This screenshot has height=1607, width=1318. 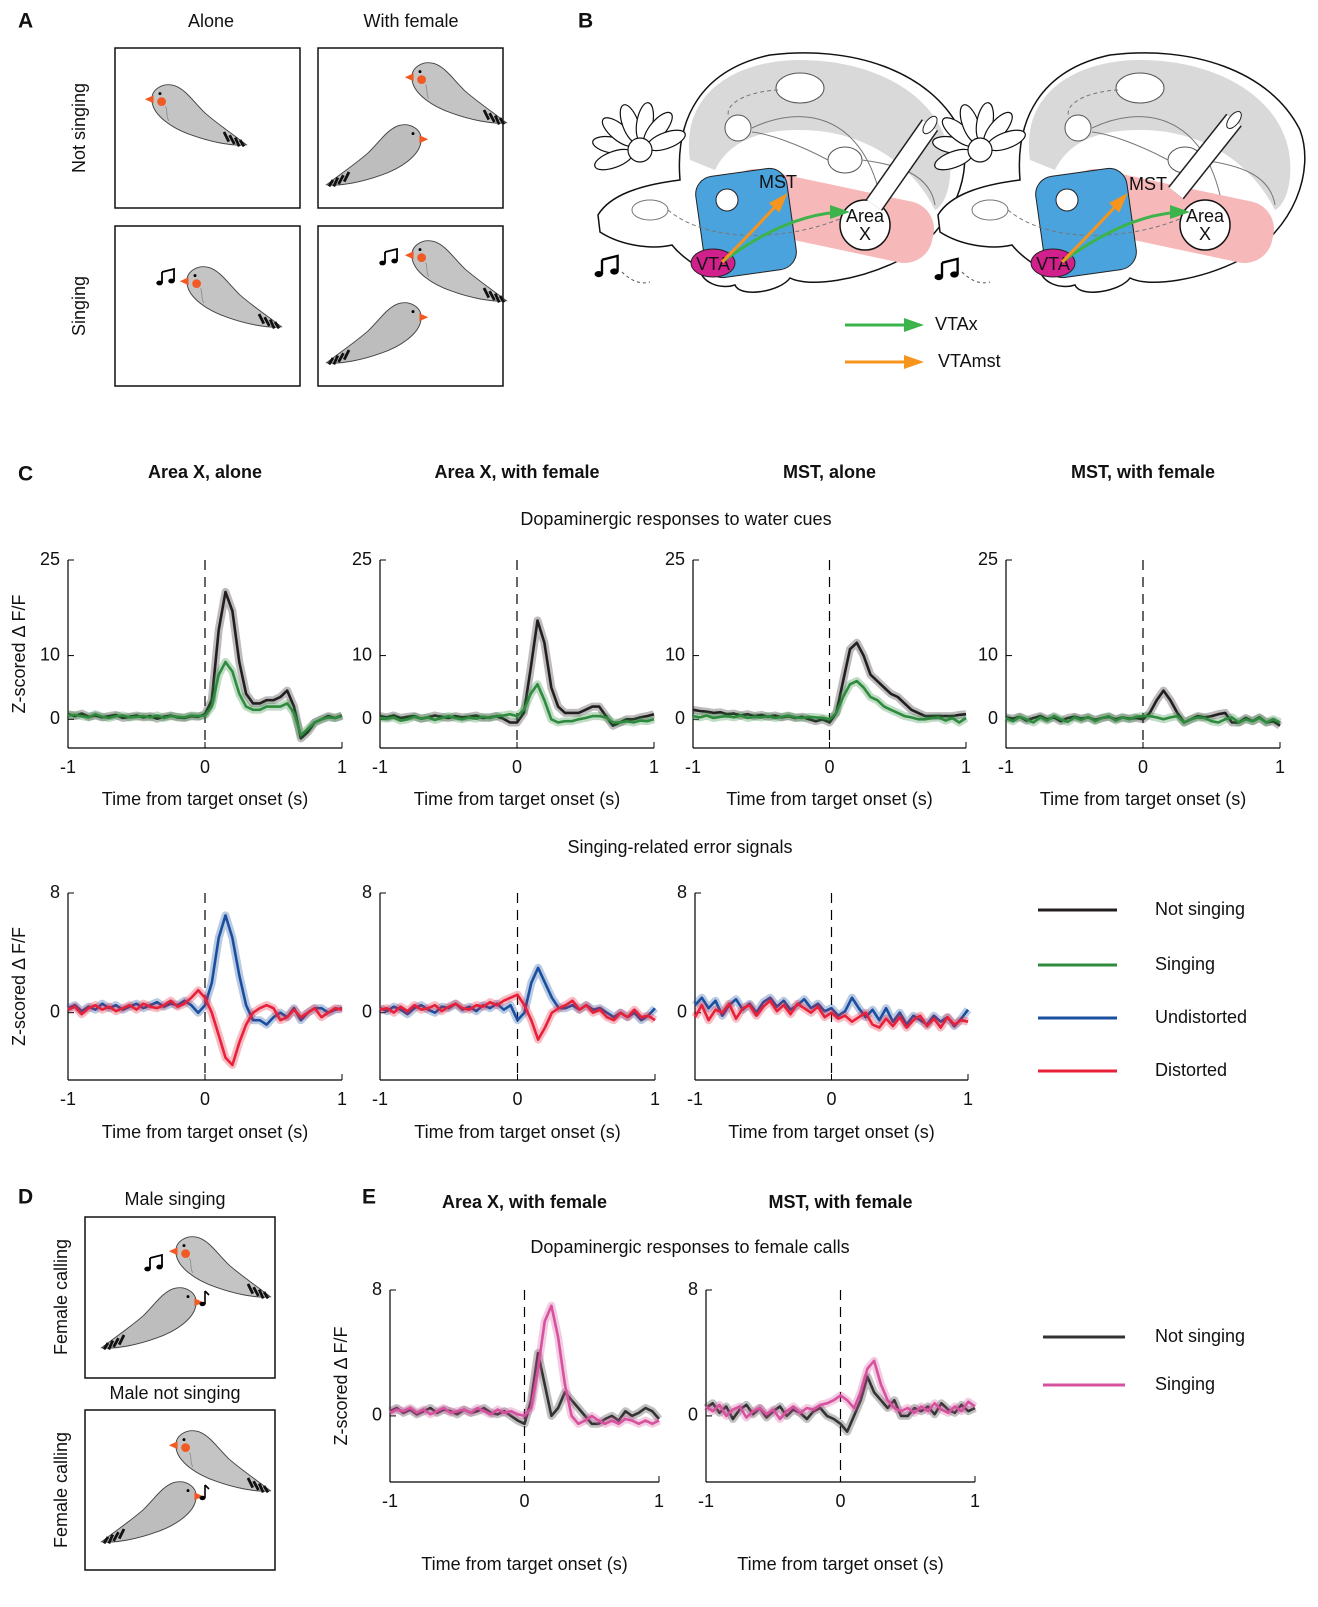 I want to click on panel-label: A, so click(x=25, y=21).